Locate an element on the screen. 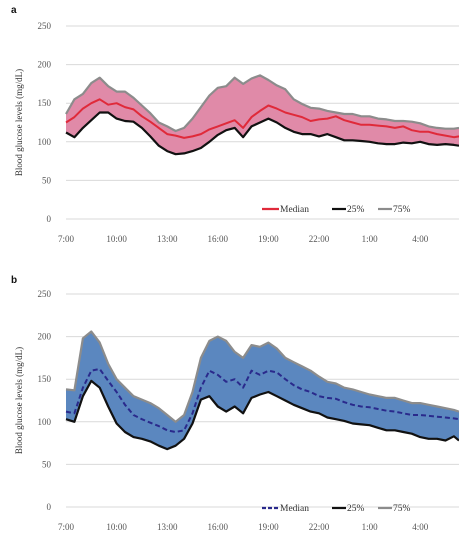  panel-label: b is located at coordinates (14, 280).